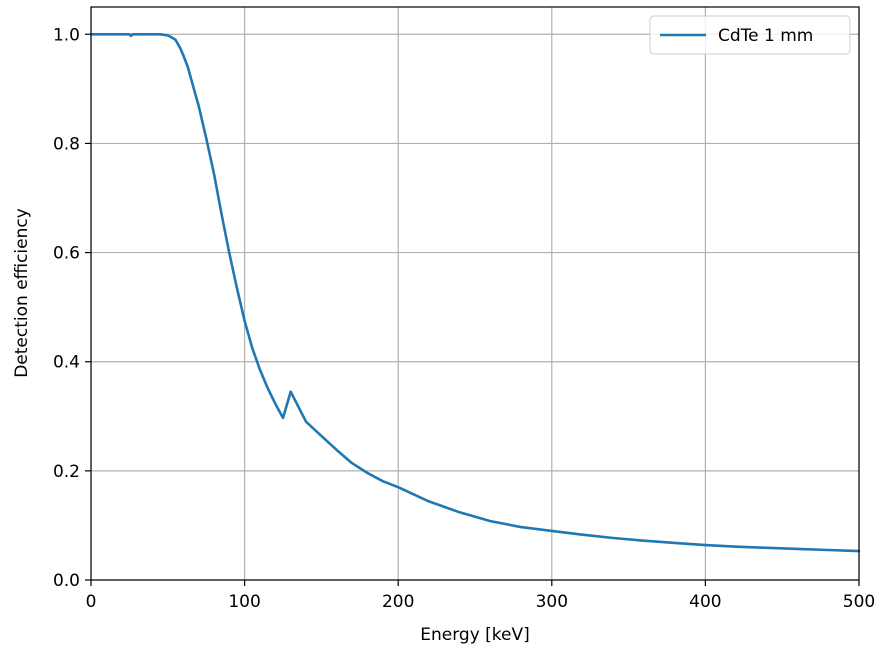 The height and width of the screenshot is (647, 880). I want to click on x-tick-label: 400, so click(705, 602).